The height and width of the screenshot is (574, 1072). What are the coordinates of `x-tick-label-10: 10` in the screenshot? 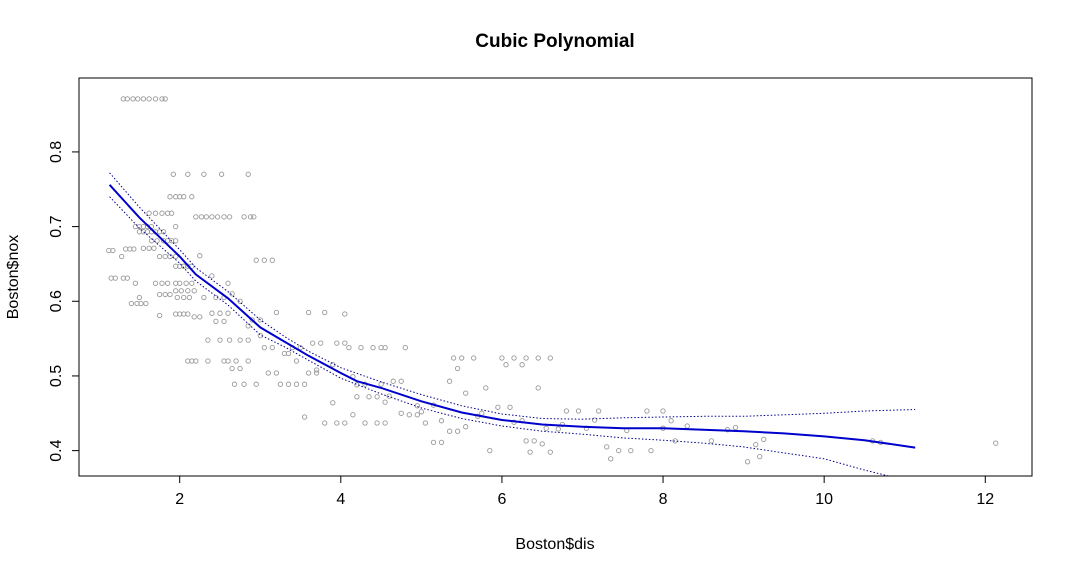 It's located at (824, 499).